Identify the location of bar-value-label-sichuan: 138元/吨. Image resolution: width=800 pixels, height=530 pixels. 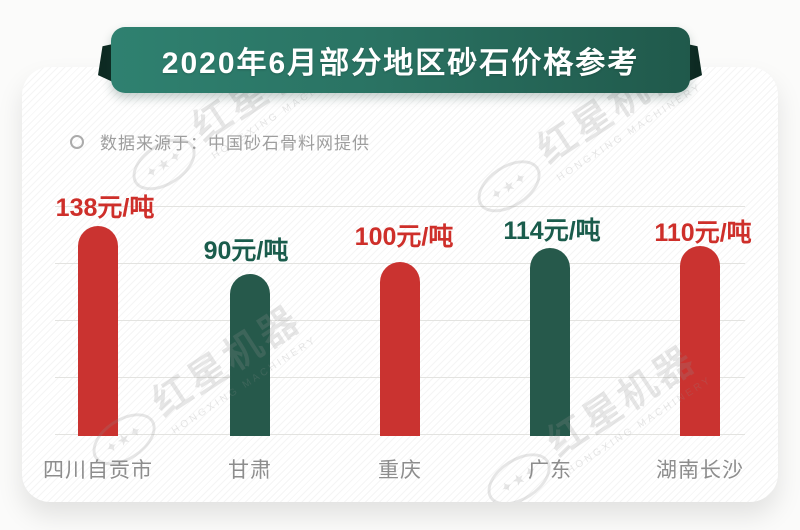
(105, 208).